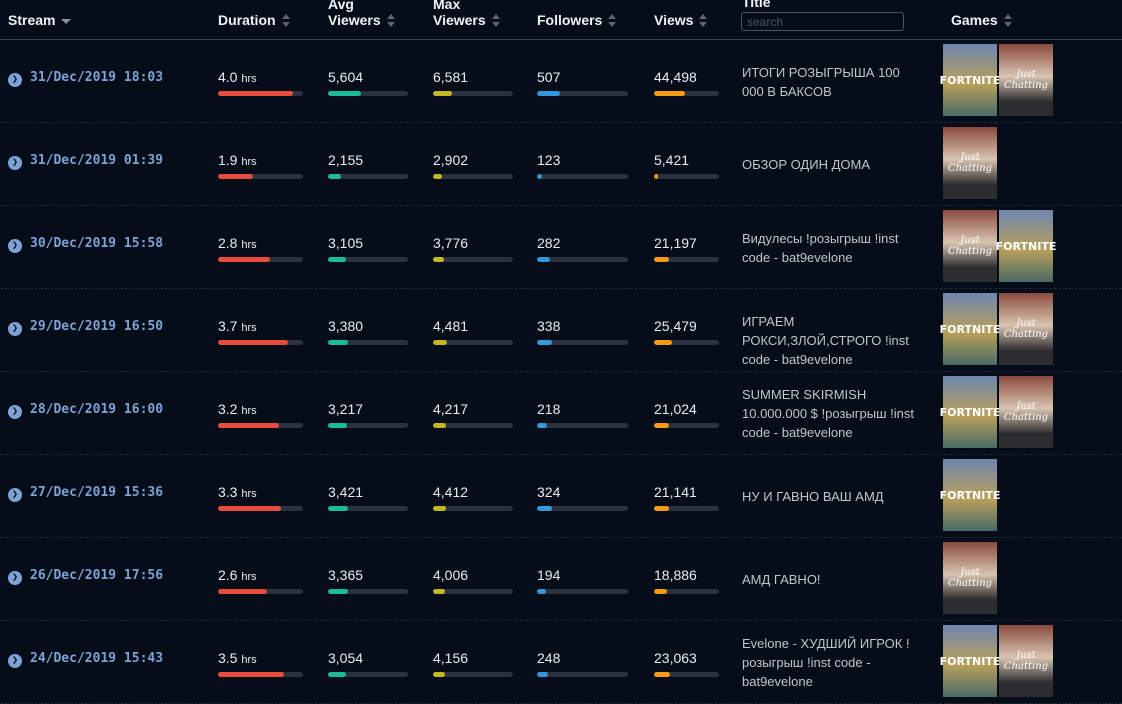  I want to click on duration-value: 2.6 hrs, so click(237, 575).